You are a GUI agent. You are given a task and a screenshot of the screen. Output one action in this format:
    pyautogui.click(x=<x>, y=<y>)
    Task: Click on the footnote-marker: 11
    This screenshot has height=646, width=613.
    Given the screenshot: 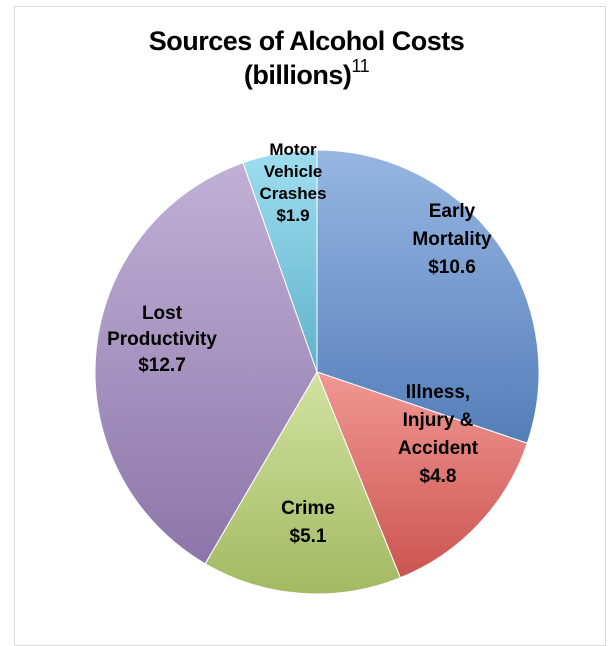 What is the action you would take?
    pyautogui.click(x=360, y=66)
    